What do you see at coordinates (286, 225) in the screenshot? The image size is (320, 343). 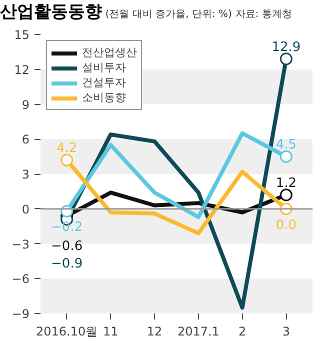 I see `data-label: 0.0` at bounding box center [286, 225].